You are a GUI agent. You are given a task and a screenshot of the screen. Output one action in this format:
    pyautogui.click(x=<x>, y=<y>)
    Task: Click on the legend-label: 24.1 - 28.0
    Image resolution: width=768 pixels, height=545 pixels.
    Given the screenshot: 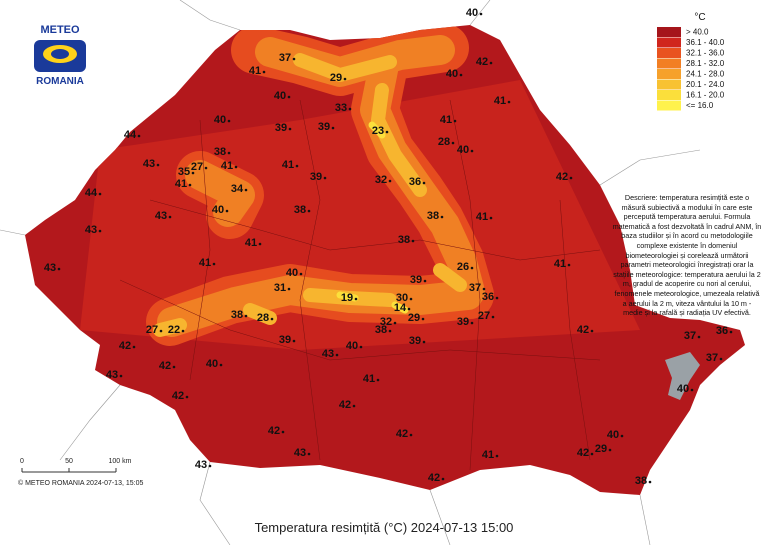 What is the action you would take?
    pyautogui.click(x=705, y=74)
    